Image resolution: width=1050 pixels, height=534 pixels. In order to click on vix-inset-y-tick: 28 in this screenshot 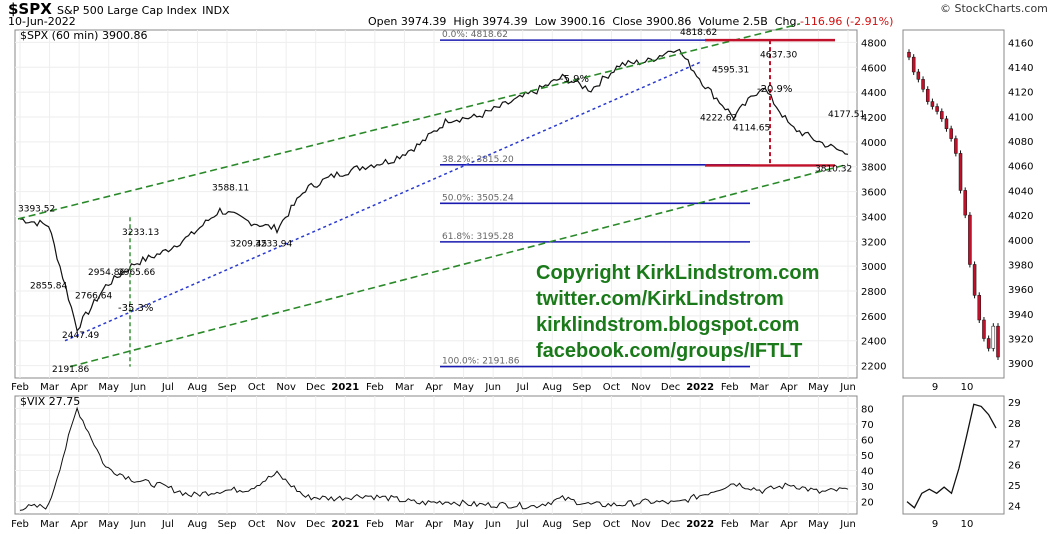, I will do `click(1014, 424)`.